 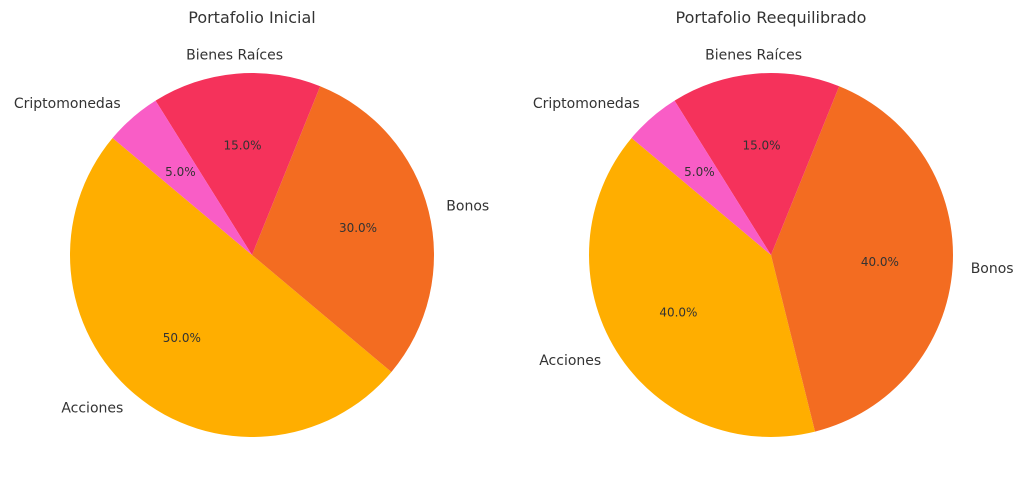 What do you see at coordinates (358, 228) in the screenshot?
I see `pct-label-bonos-initial: 30.0%` at bounding box center [358, 228].